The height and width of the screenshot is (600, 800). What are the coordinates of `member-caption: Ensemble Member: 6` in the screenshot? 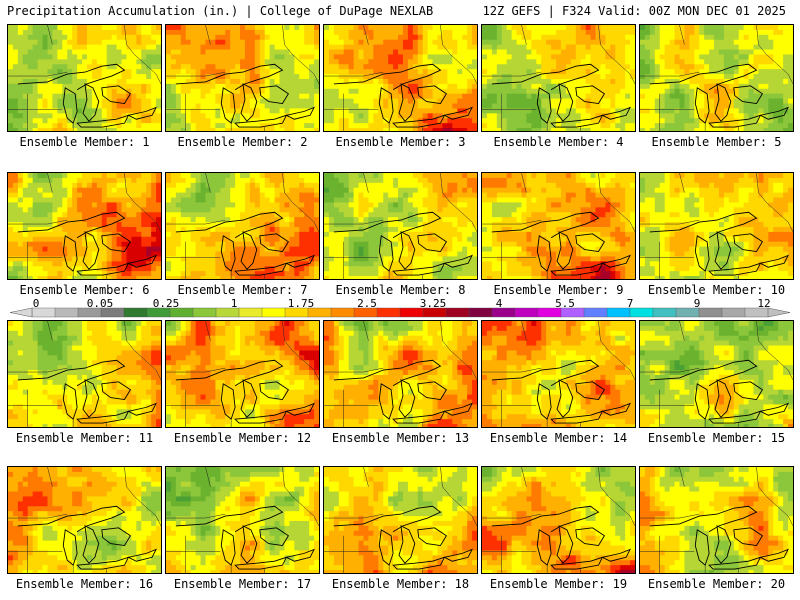 It's located at (84, 290).